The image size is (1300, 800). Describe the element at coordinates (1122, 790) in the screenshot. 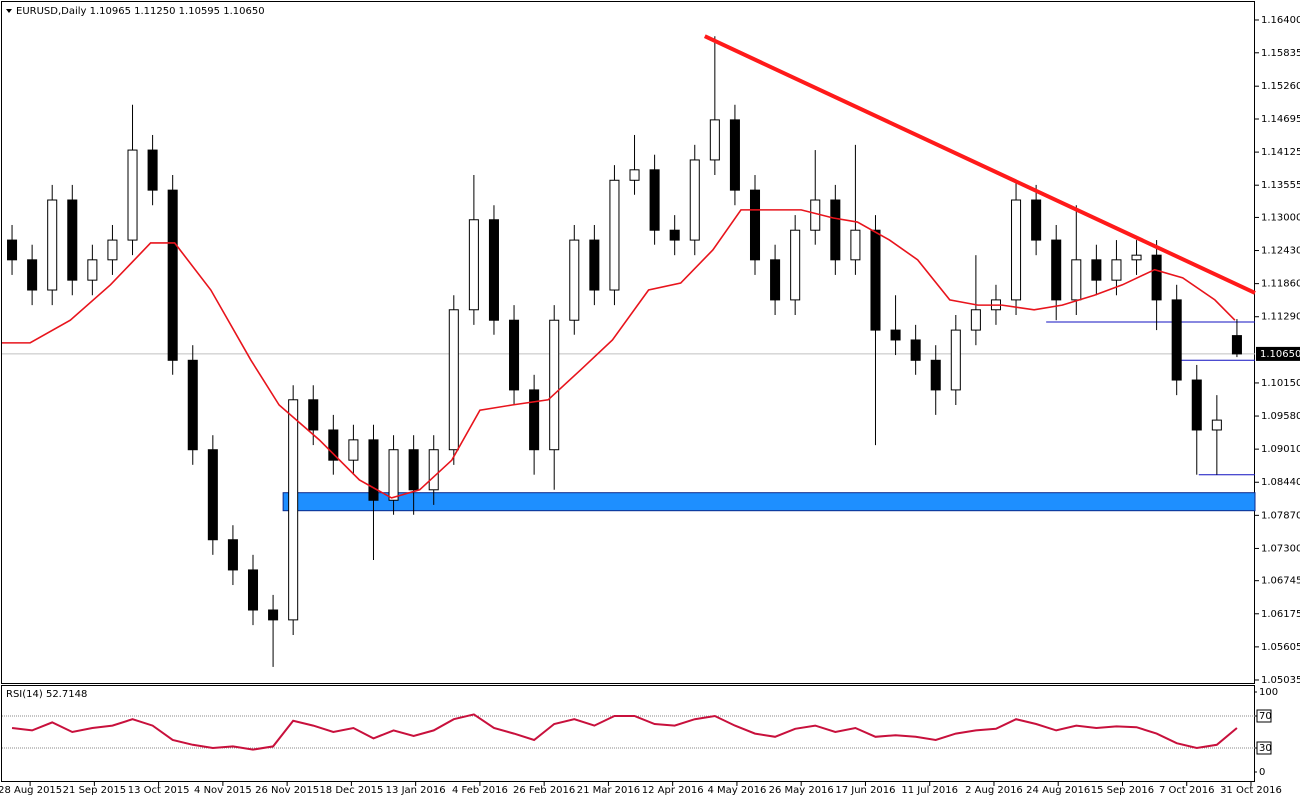

I see `x-tick-label: 15 Sep 2016` at that location.